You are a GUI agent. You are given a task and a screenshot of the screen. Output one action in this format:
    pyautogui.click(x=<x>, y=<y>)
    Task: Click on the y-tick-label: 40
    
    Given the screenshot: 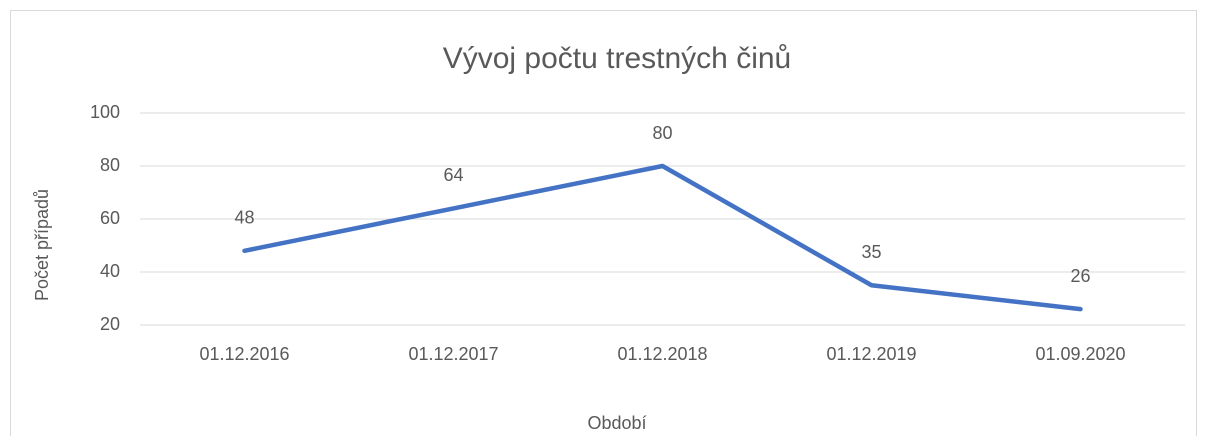 What is the action you would take?
    pyautogui.click(x=110, y=271)
    